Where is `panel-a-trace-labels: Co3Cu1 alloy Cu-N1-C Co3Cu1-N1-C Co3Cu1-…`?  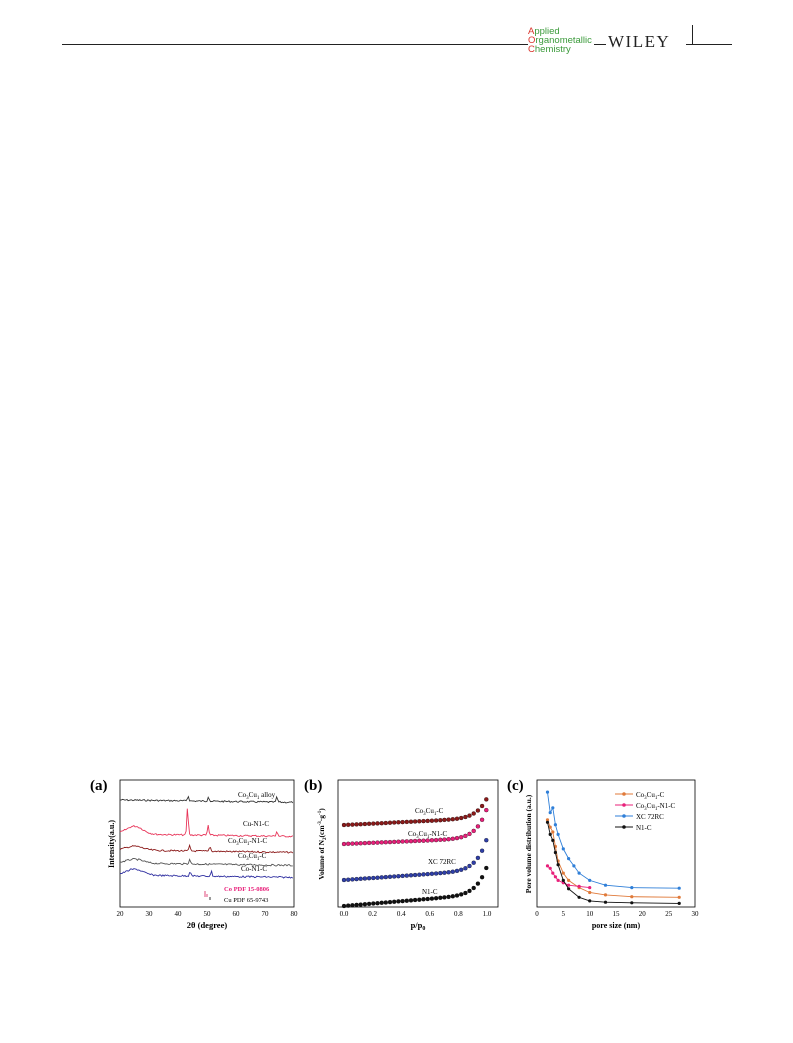 panel-a-trace-labels: Co3Cu1 alloy Cu-N1-C Co3Cu1-N1-C Co3Cu1-… is located at coordinates (250, 847).